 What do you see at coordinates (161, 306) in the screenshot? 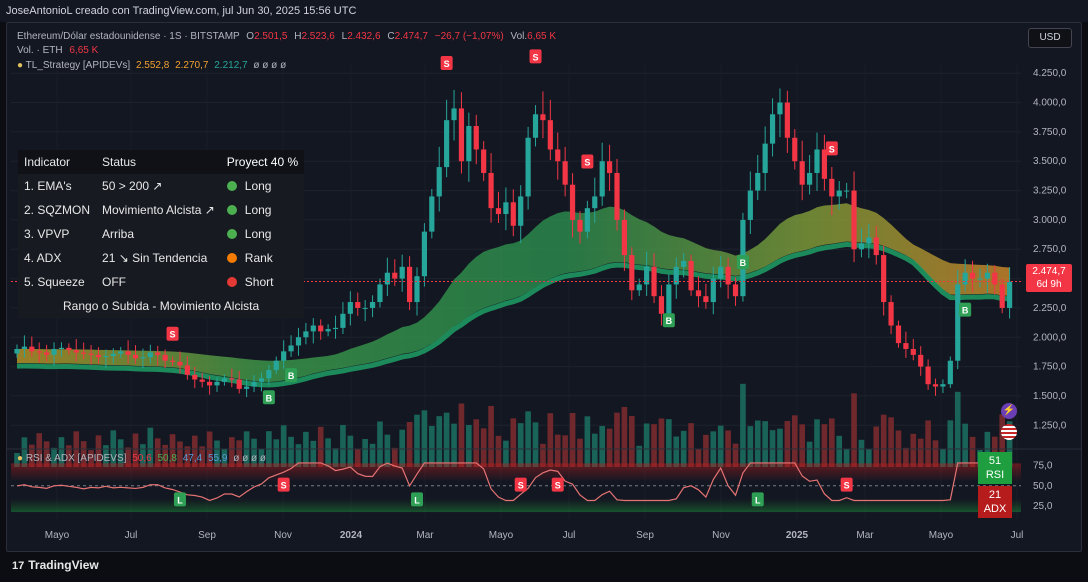
I see `summary-text: Rango o Subida - Movimiento Alcista` at bounding box center [161, 306].